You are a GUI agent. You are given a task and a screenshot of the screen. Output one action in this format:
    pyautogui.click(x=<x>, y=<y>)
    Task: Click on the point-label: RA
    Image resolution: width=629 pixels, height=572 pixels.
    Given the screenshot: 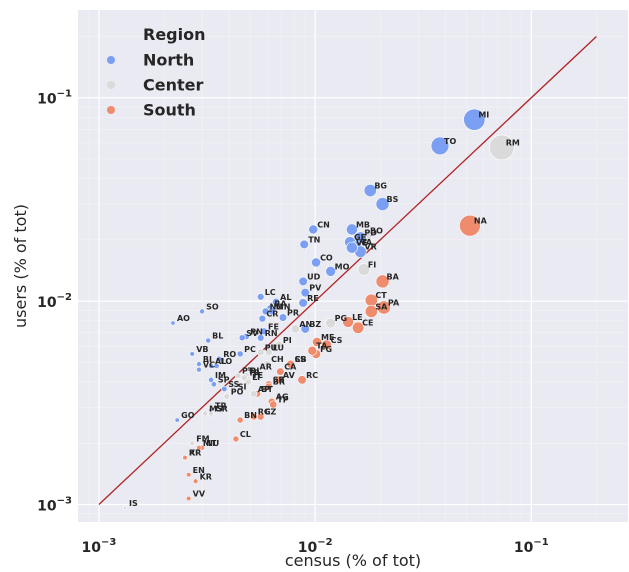 What is the action you would take?
    pyautogui.click(x=280, y=303)
    